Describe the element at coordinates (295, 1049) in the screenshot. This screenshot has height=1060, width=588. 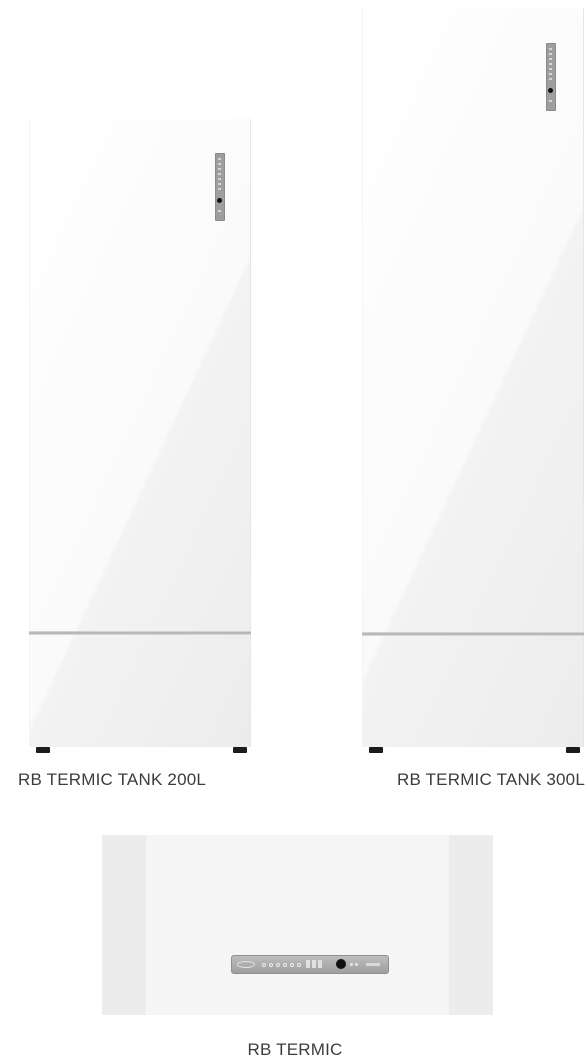
I see `product-label-rb-termic: RB TERMIC` at that location.